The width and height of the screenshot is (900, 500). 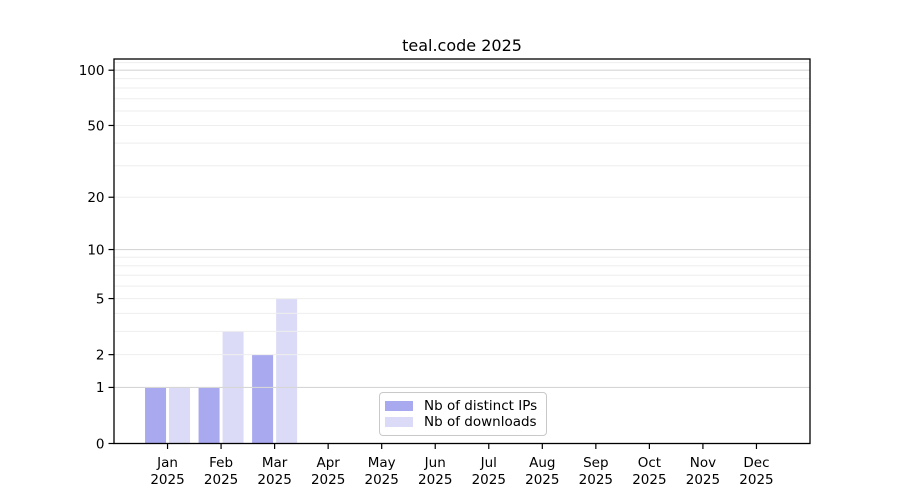 I want to click on chart-title: teal.code 2025, so click(x=462, y=45).